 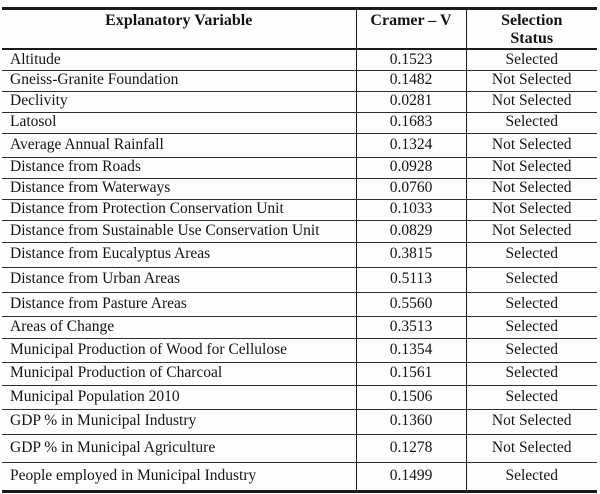 What do you see at coordinates (179, 374) in the screenshot?
I see `variable-cell: Municipal Production of Charcoal` at bounding box center [179, 374].